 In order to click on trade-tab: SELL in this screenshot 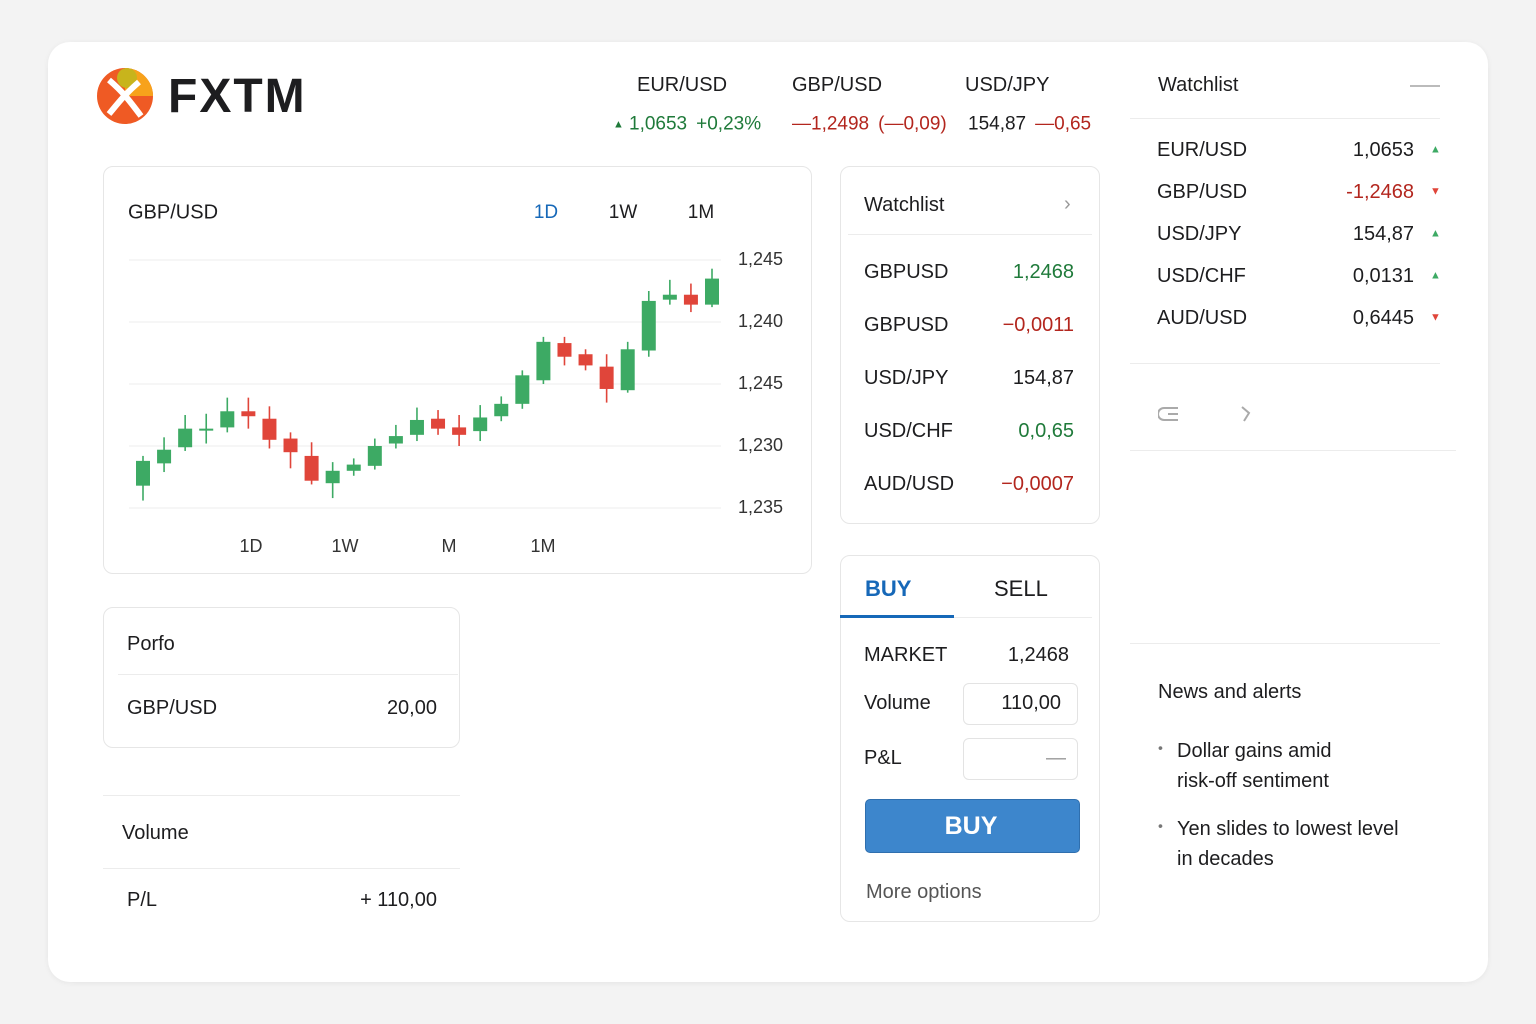, I will do `click(1021, 588)`.